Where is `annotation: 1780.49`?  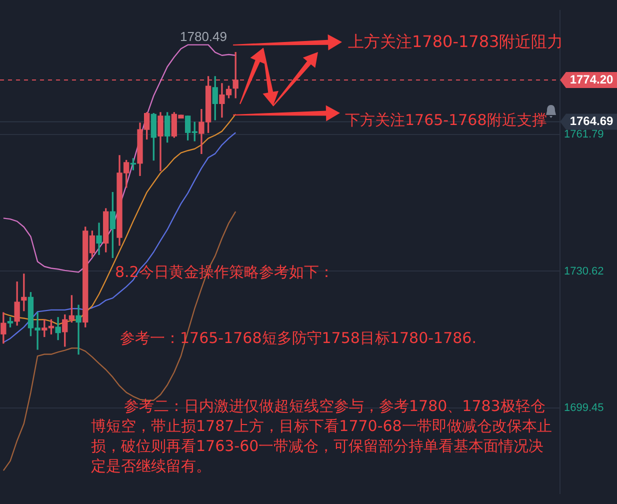 annotation: 1780.49 is located at coordinates (203, 36).